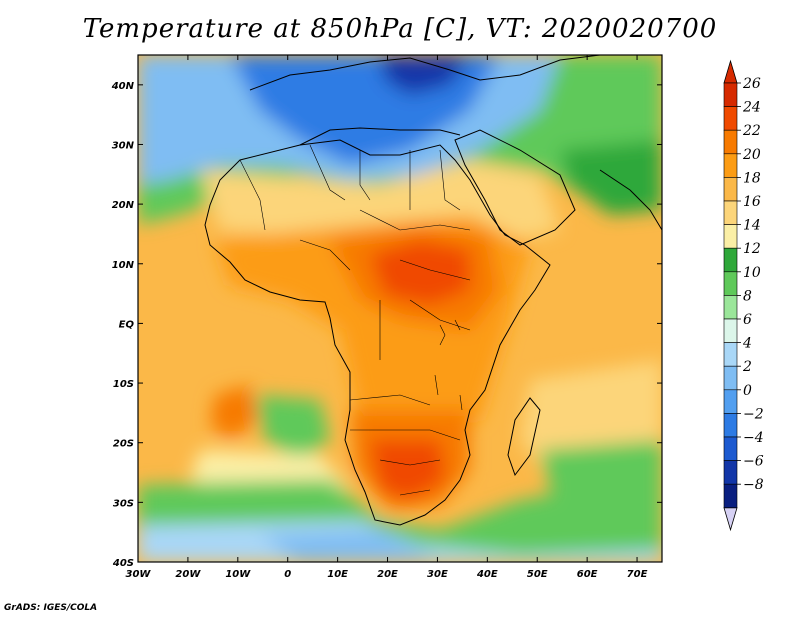  I want to click on mediterranean-south, so click(380, 136).